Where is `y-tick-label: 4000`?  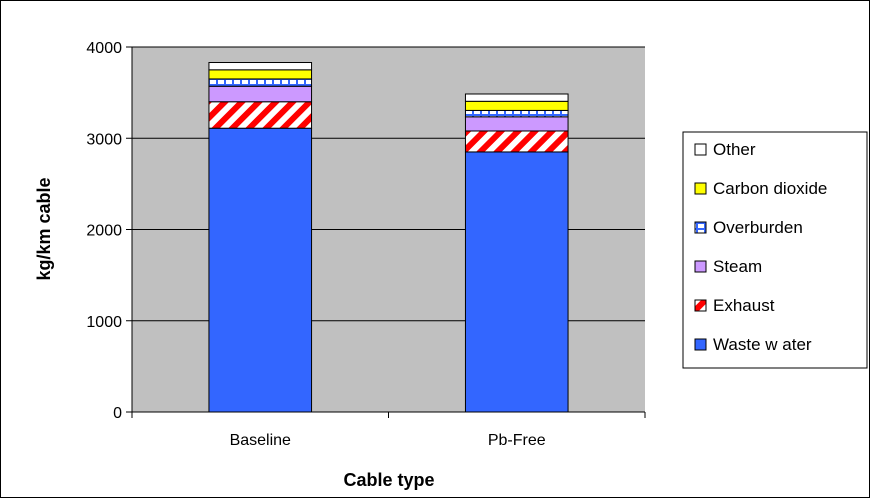 y-tick-label: 4000 is located at coordinates (104, 48).